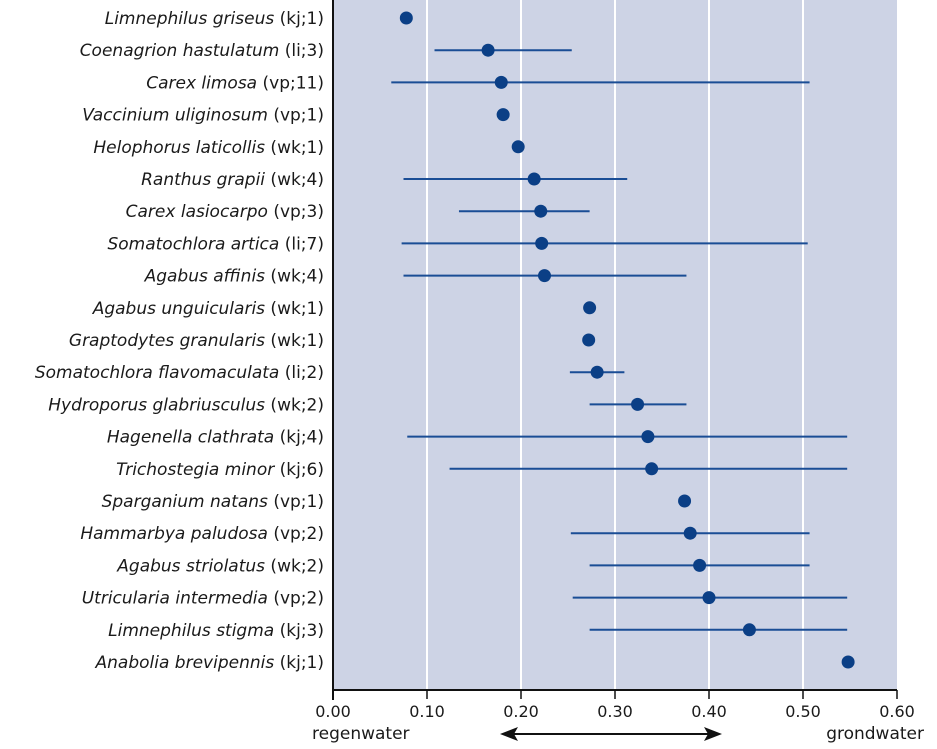 Image resolution: width=937 pixels, height=749 pixels. I want to click on y-label-2: Carex limosa (vp;11), so click(235, 83).